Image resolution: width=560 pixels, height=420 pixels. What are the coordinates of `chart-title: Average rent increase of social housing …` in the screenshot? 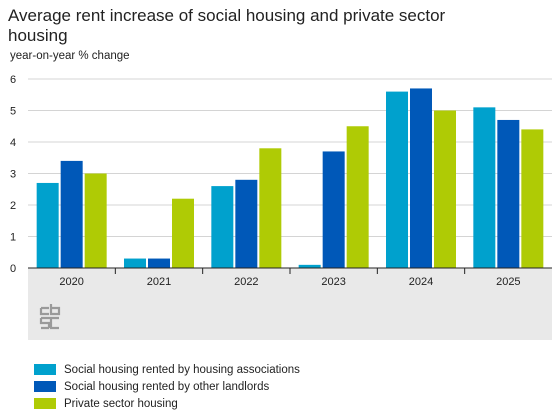 It's located at (227, 25).